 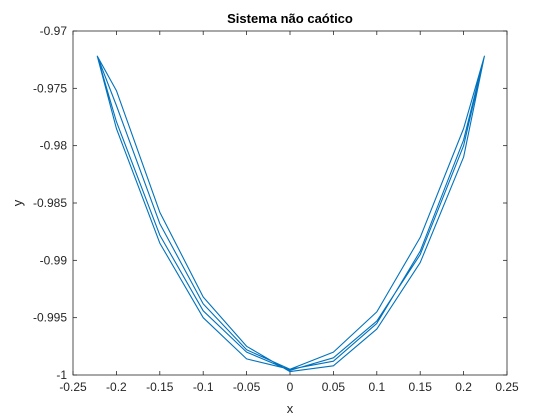 What do you see at coordinates (50, 88) in the screenshot?
I see `y-tick-label: -0.975` at bounding box center [50, 88].